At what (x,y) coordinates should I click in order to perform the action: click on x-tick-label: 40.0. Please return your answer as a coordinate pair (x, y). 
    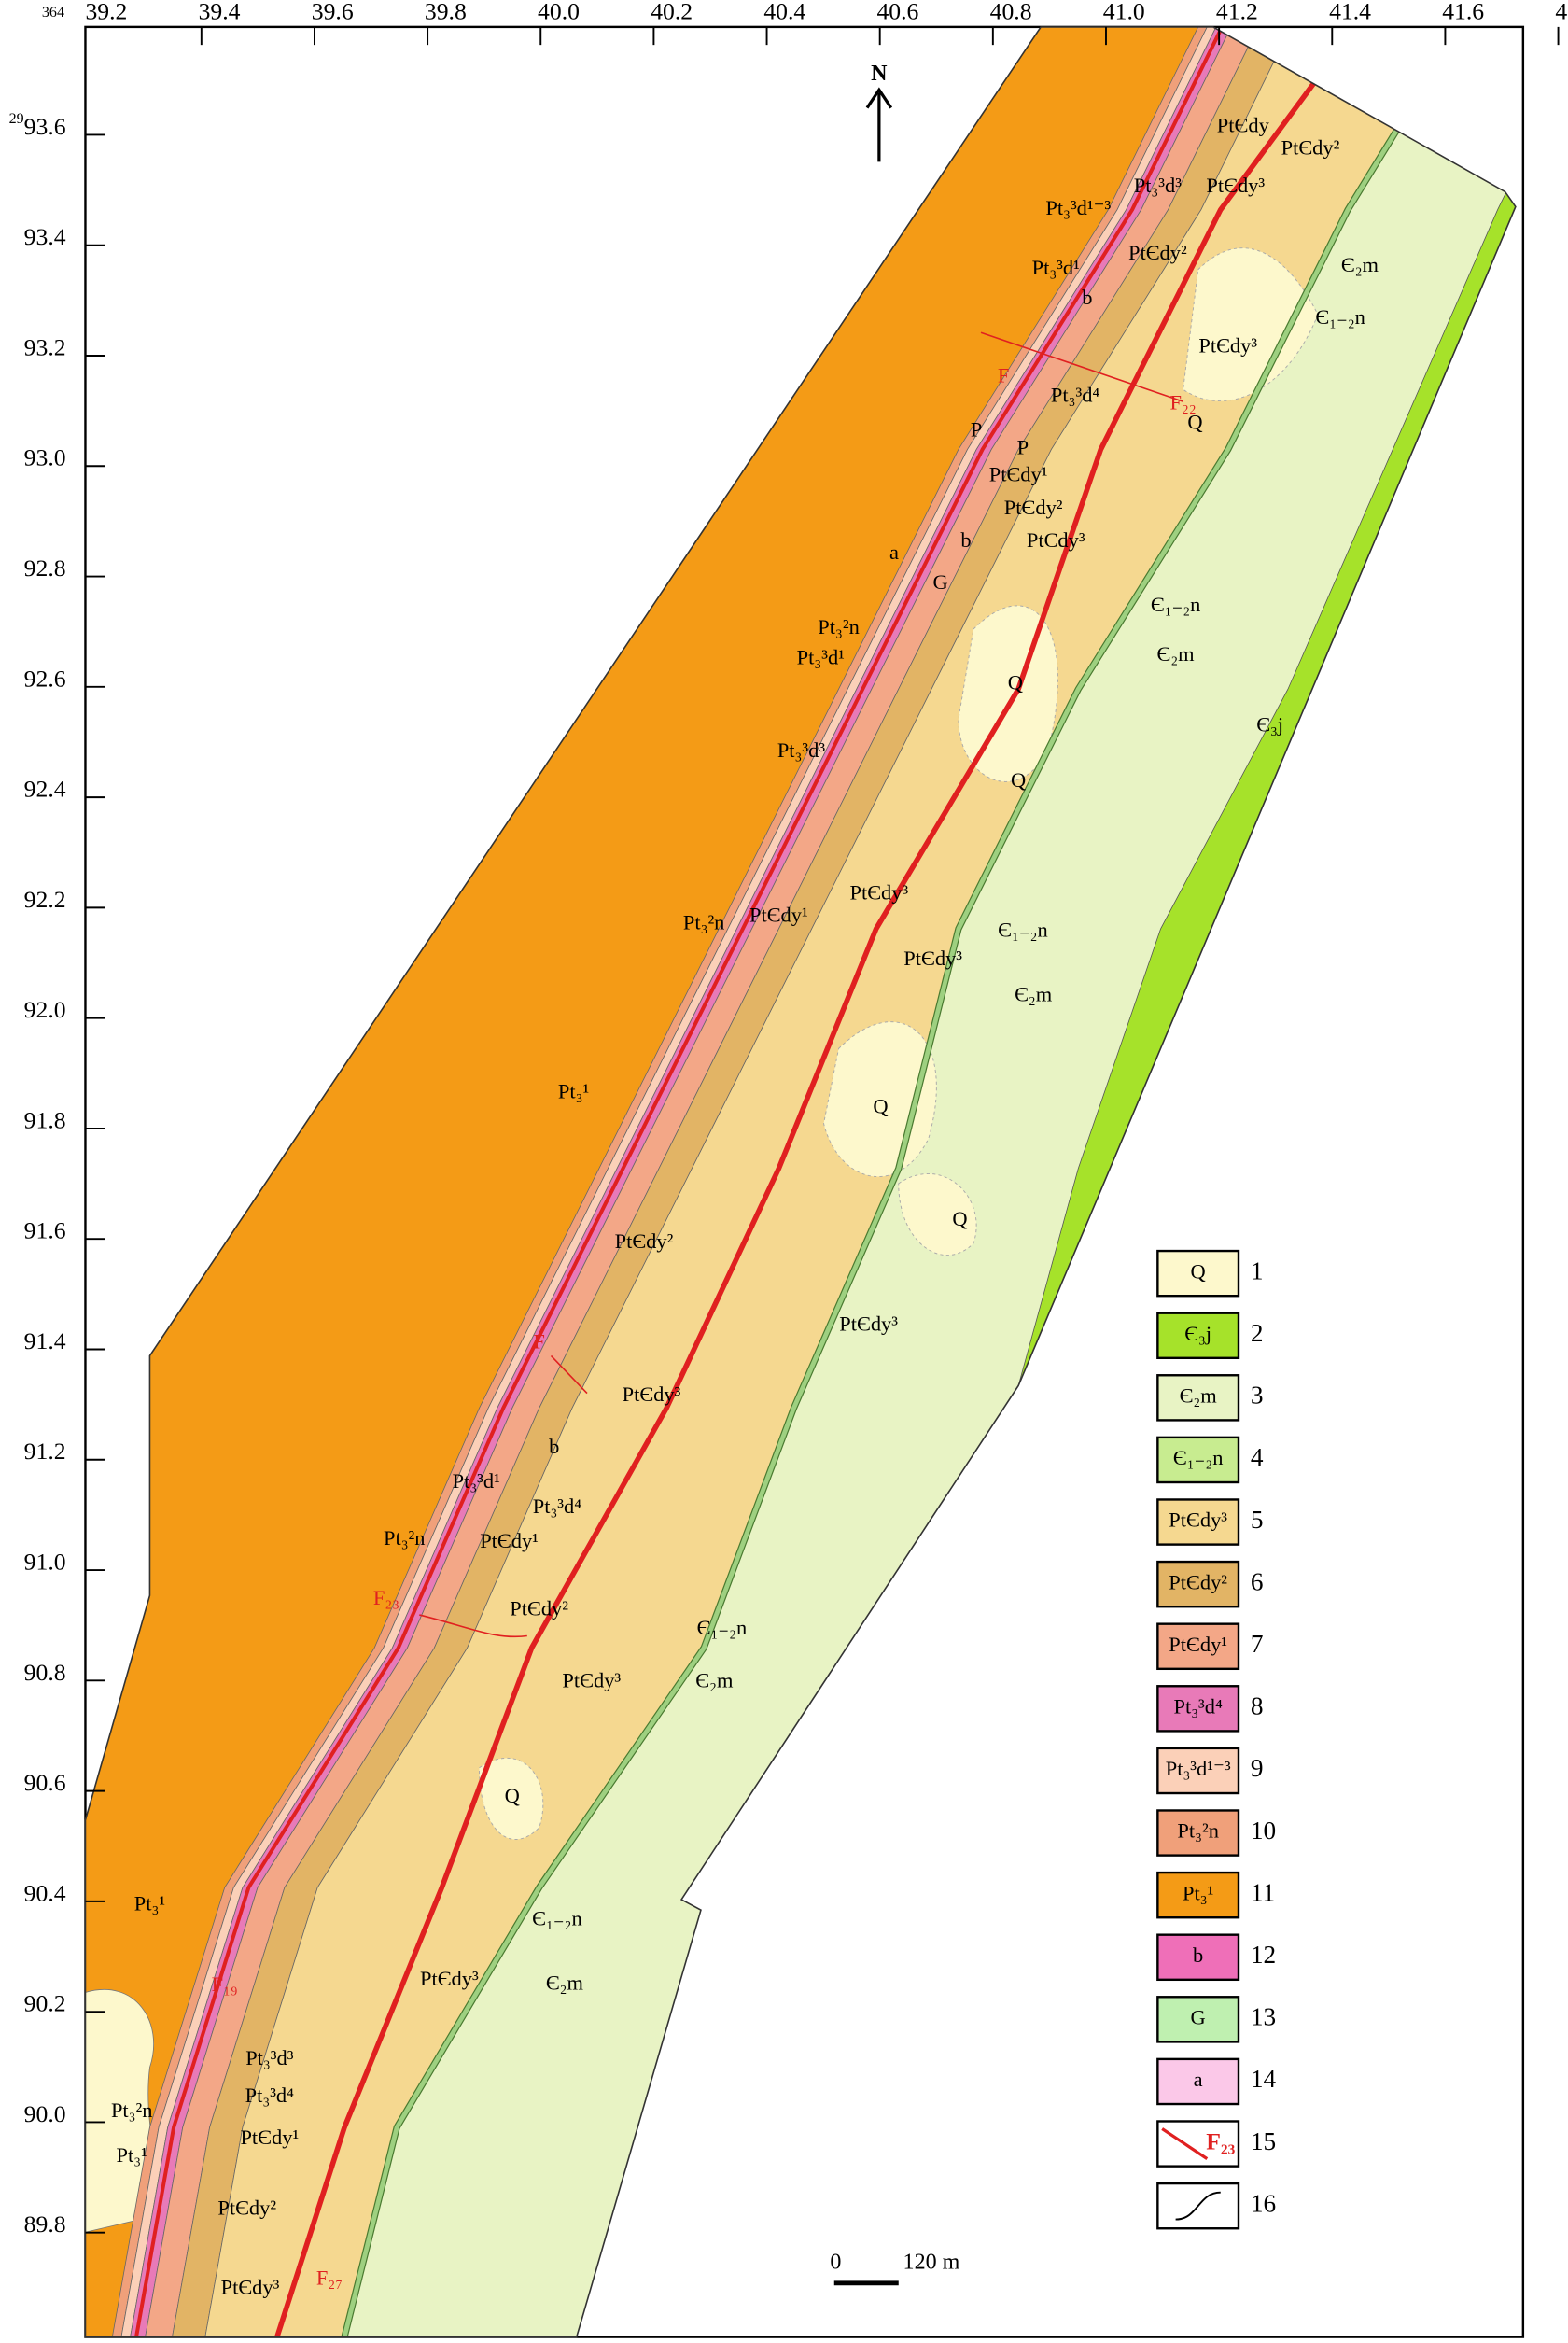
    Looking at the image, I should click on (559, 12).